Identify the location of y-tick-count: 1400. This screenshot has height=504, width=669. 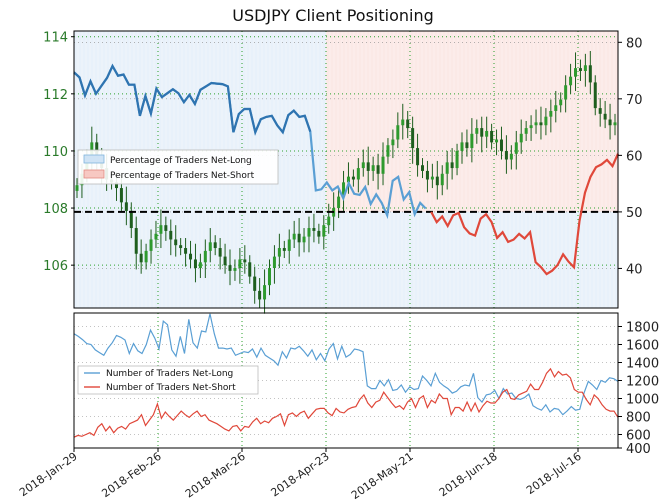
(642, 364).